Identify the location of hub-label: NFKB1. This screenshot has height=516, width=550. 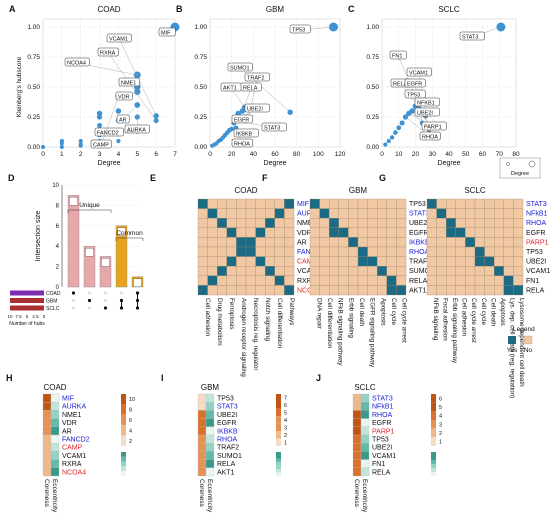
(426, 104).